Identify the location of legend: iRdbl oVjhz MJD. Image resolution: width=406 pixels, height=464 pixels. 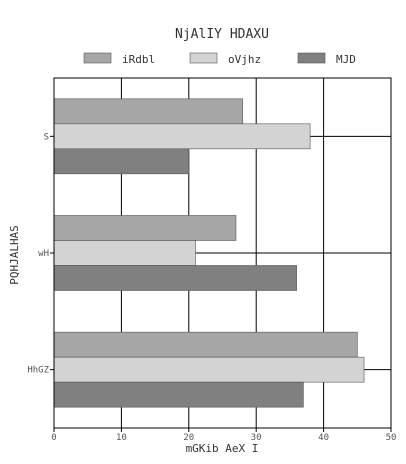
(219, 59).